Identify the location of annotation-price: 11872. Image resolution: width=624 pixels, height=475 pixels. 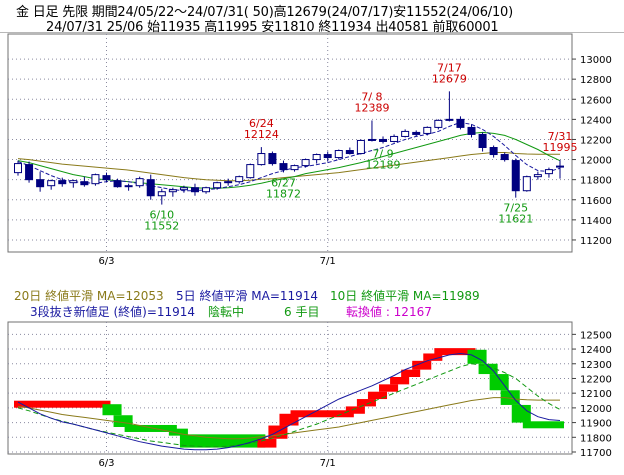
(283, 193).